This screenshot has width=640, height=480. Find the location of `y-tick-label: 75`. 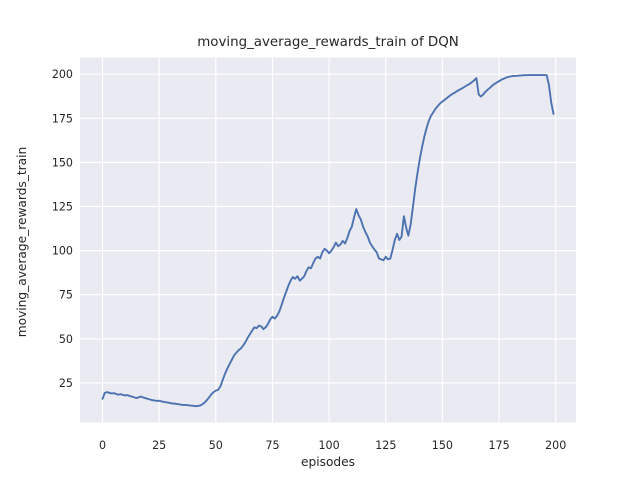

y-tick-label: 75 is located at coordinates (66, 295).